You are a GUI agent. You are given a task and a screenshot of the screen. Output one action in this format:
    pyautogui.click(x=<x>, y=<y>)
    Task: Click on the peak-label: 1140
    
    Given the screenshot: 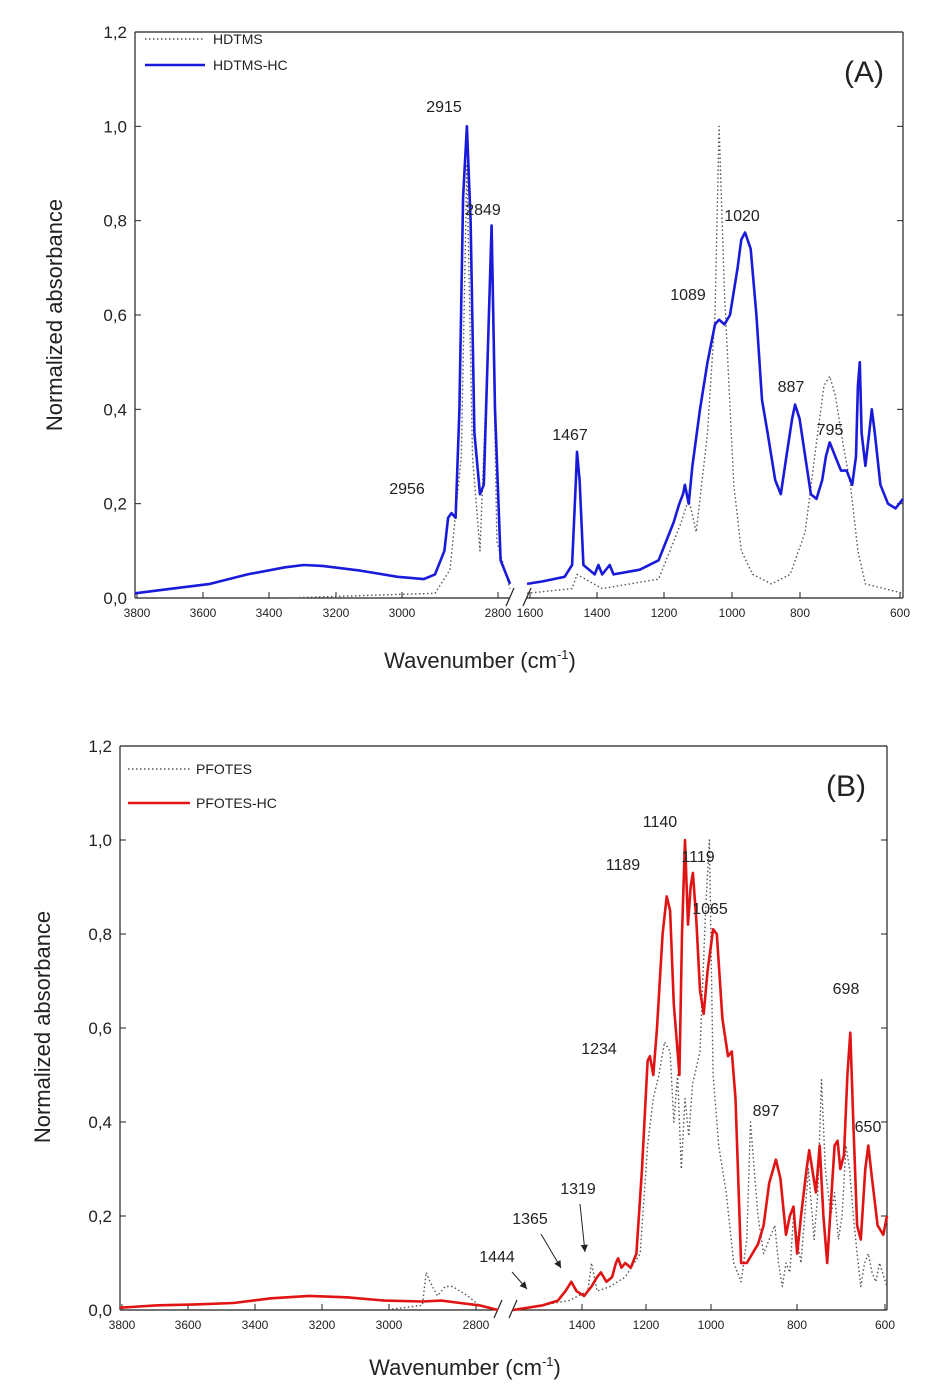 What is the action you would take?
    pyautogui.click(x=660, y=822)
    